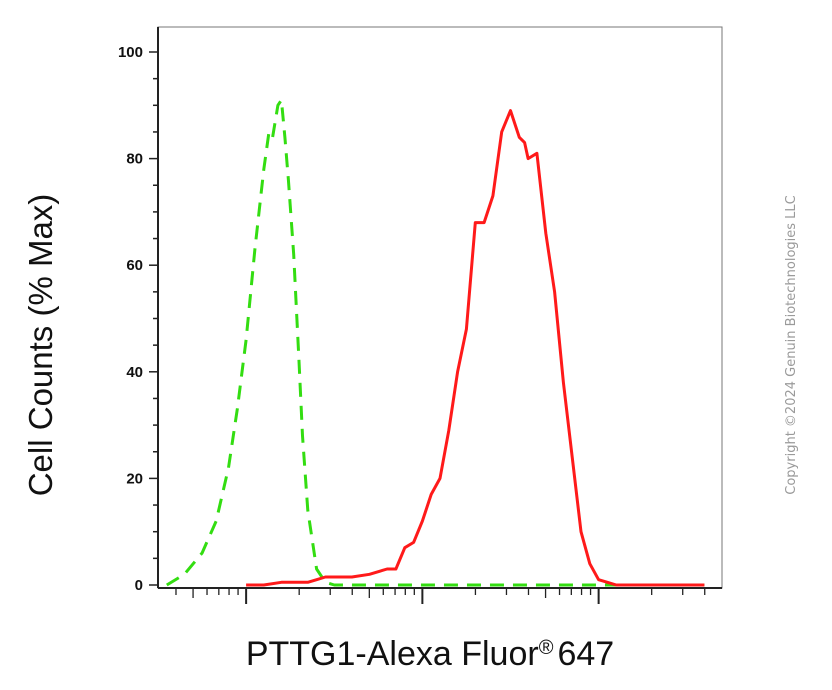  What do you see at coordinates (138, 319) in the screenshot?
I see `y-axis: 0 20 40 60 80 100` at bounding box center [138, 319].